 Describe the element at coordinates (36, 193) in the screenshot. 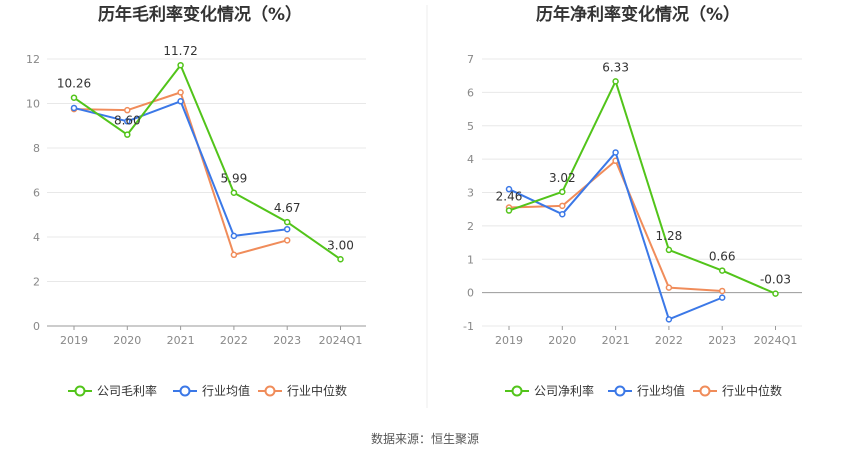

I see `chart1-y-tick-label: 6` at that location.